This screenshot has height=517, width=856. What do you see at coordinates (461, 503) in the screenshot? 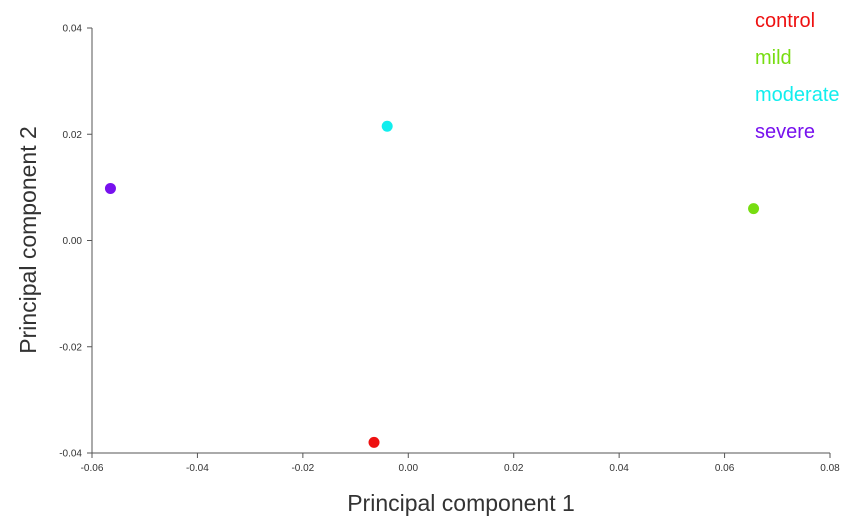
I see `x-axis-title: Principal component 1` at bounding box center [461, 503].